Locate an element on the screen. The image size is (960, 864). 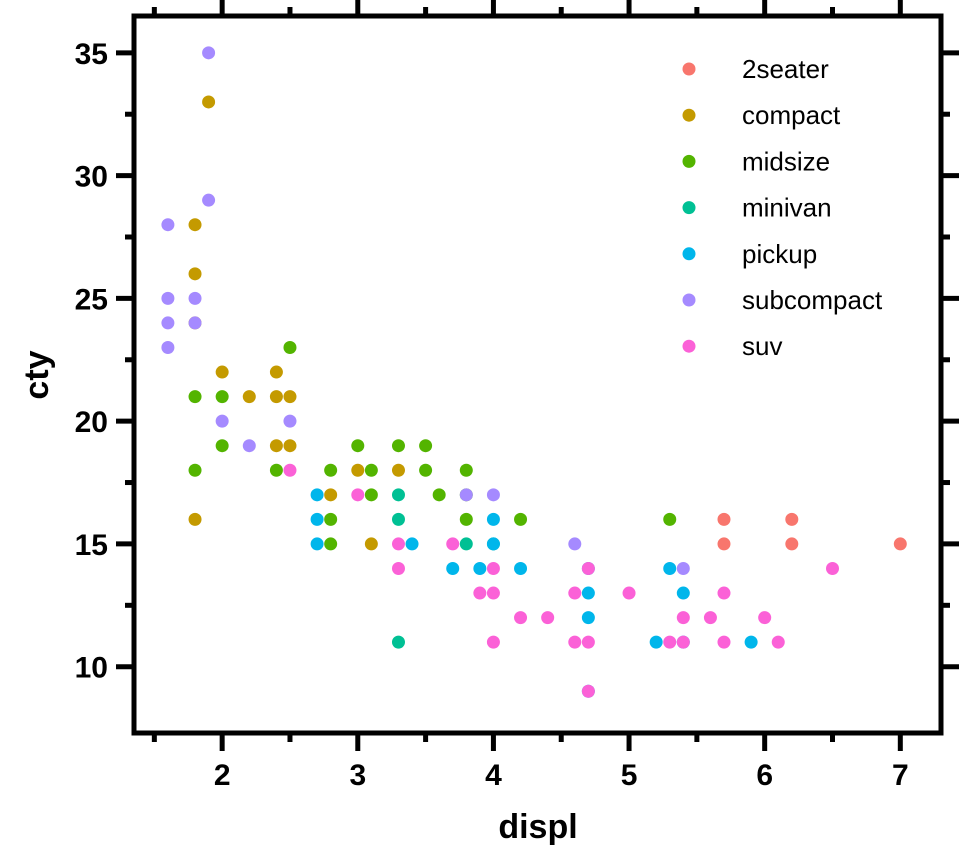
y-tick-label: 25 is located at coordinates (91, 299).